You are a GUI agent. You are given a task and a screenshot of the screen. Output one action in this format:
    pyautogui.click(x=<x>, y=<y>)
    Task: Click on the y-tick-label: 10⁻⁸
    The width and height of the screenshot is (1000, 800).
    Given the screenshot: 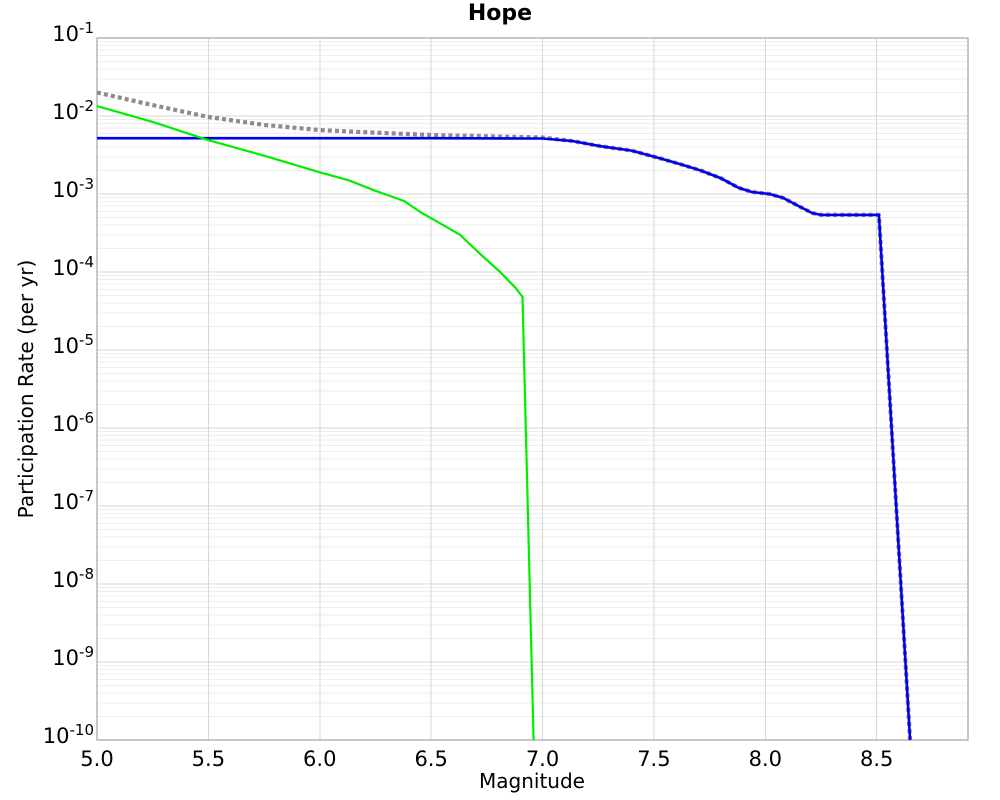 What is the action you would take?
    pyautogui.click(x=73, y=579)
    